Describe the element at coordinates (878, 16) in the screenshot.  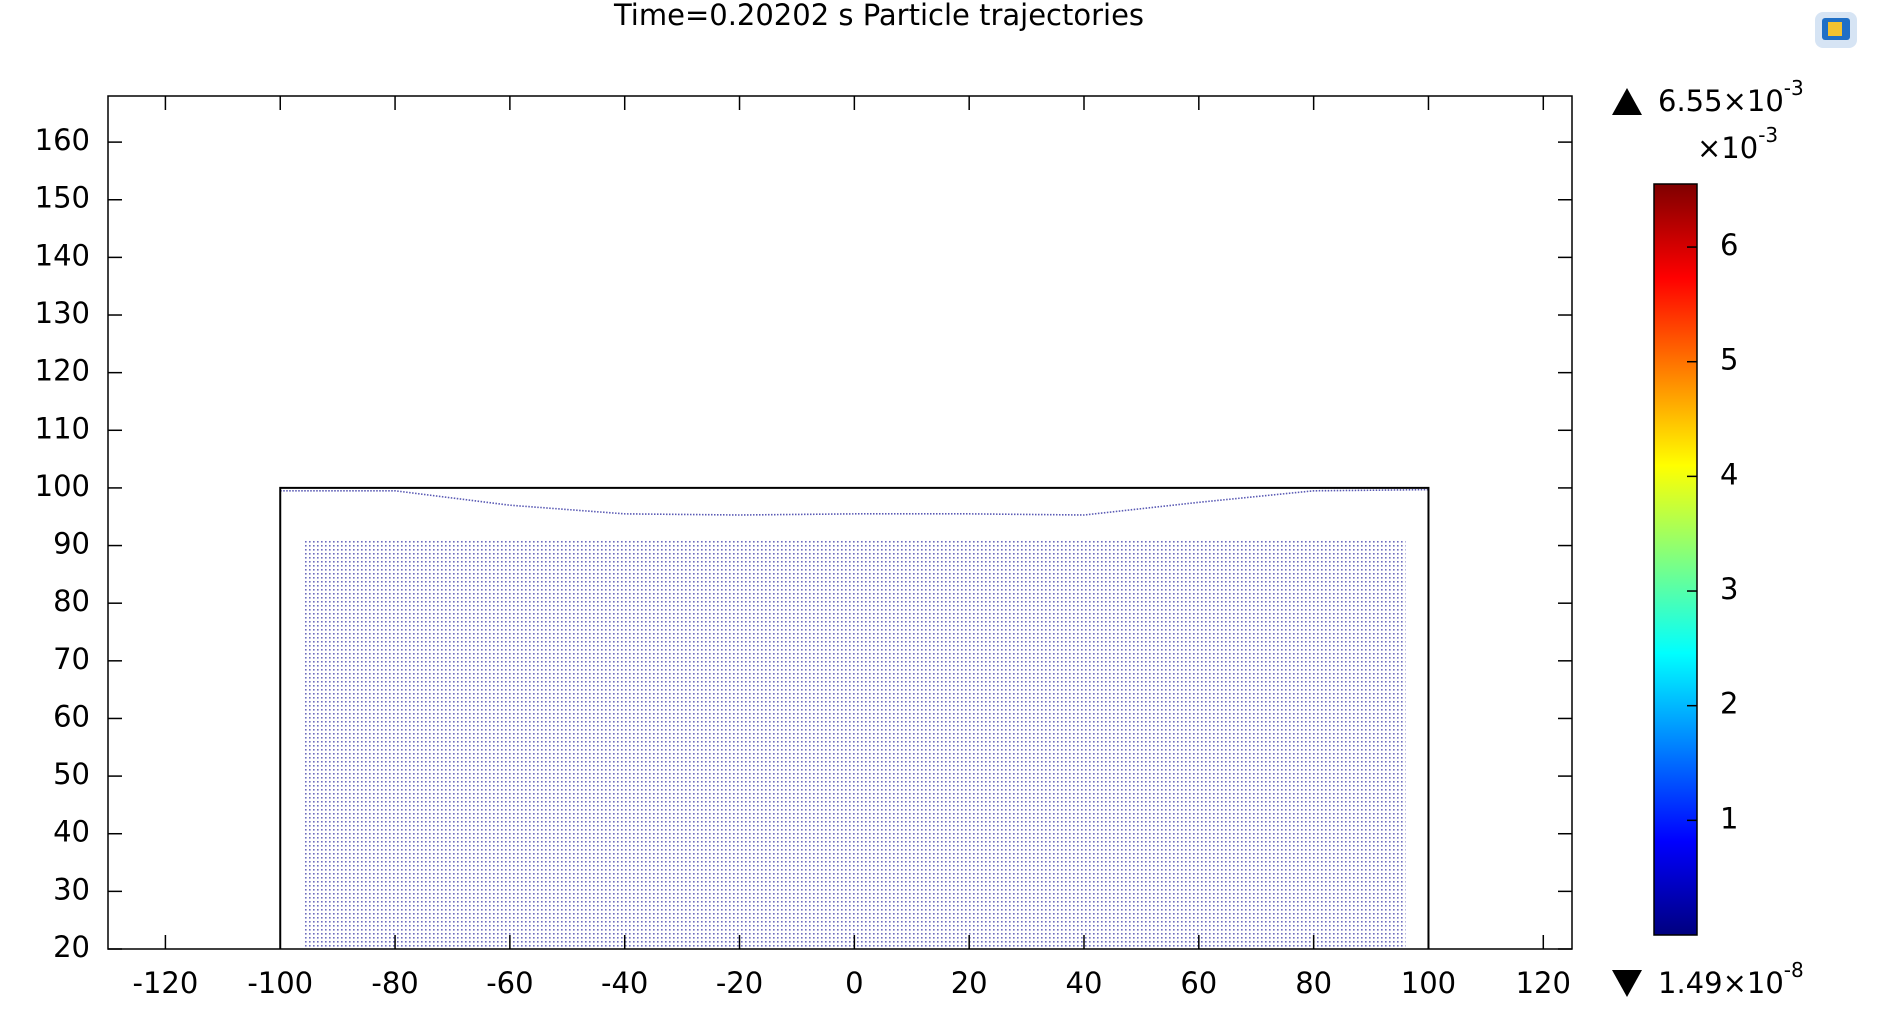
I see `chart-title: Time=0.20202 s Particle trajectories` at that location.